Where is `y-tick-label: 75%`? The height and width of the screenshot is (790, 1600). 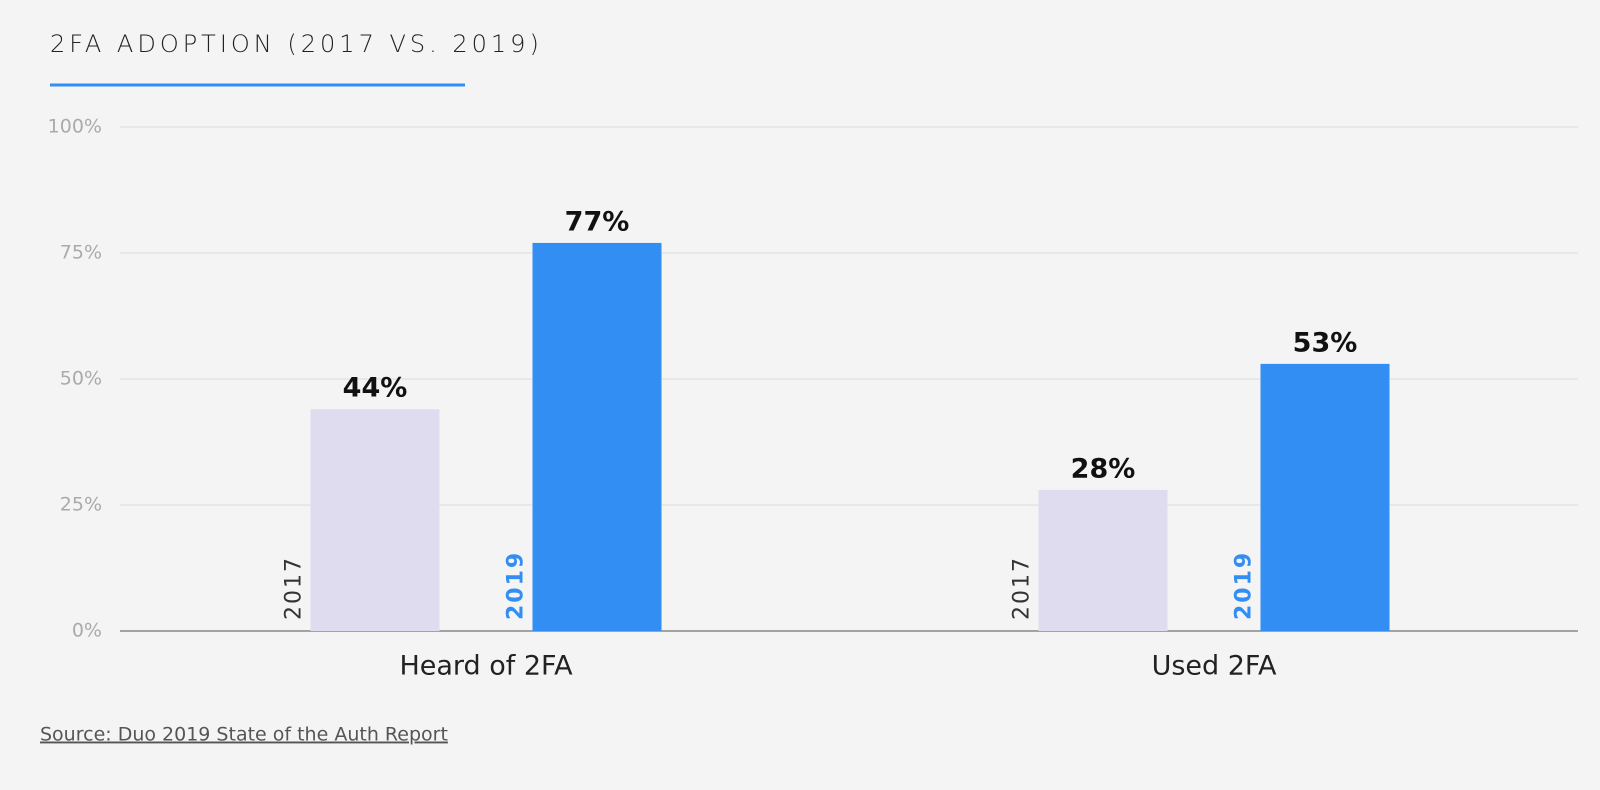
y-tick-label: 75% is located at coordinates (81, 253).